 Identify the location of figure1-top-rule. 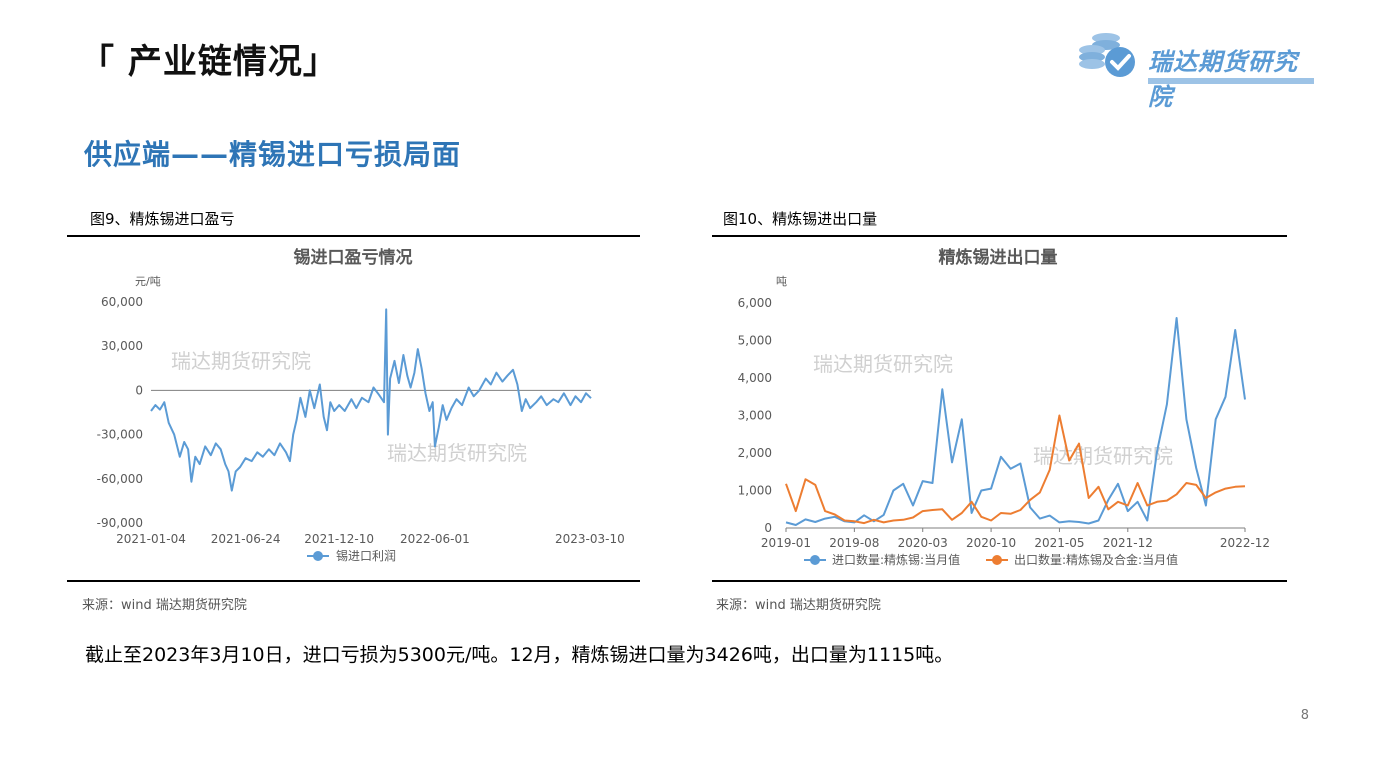
(353, 236).